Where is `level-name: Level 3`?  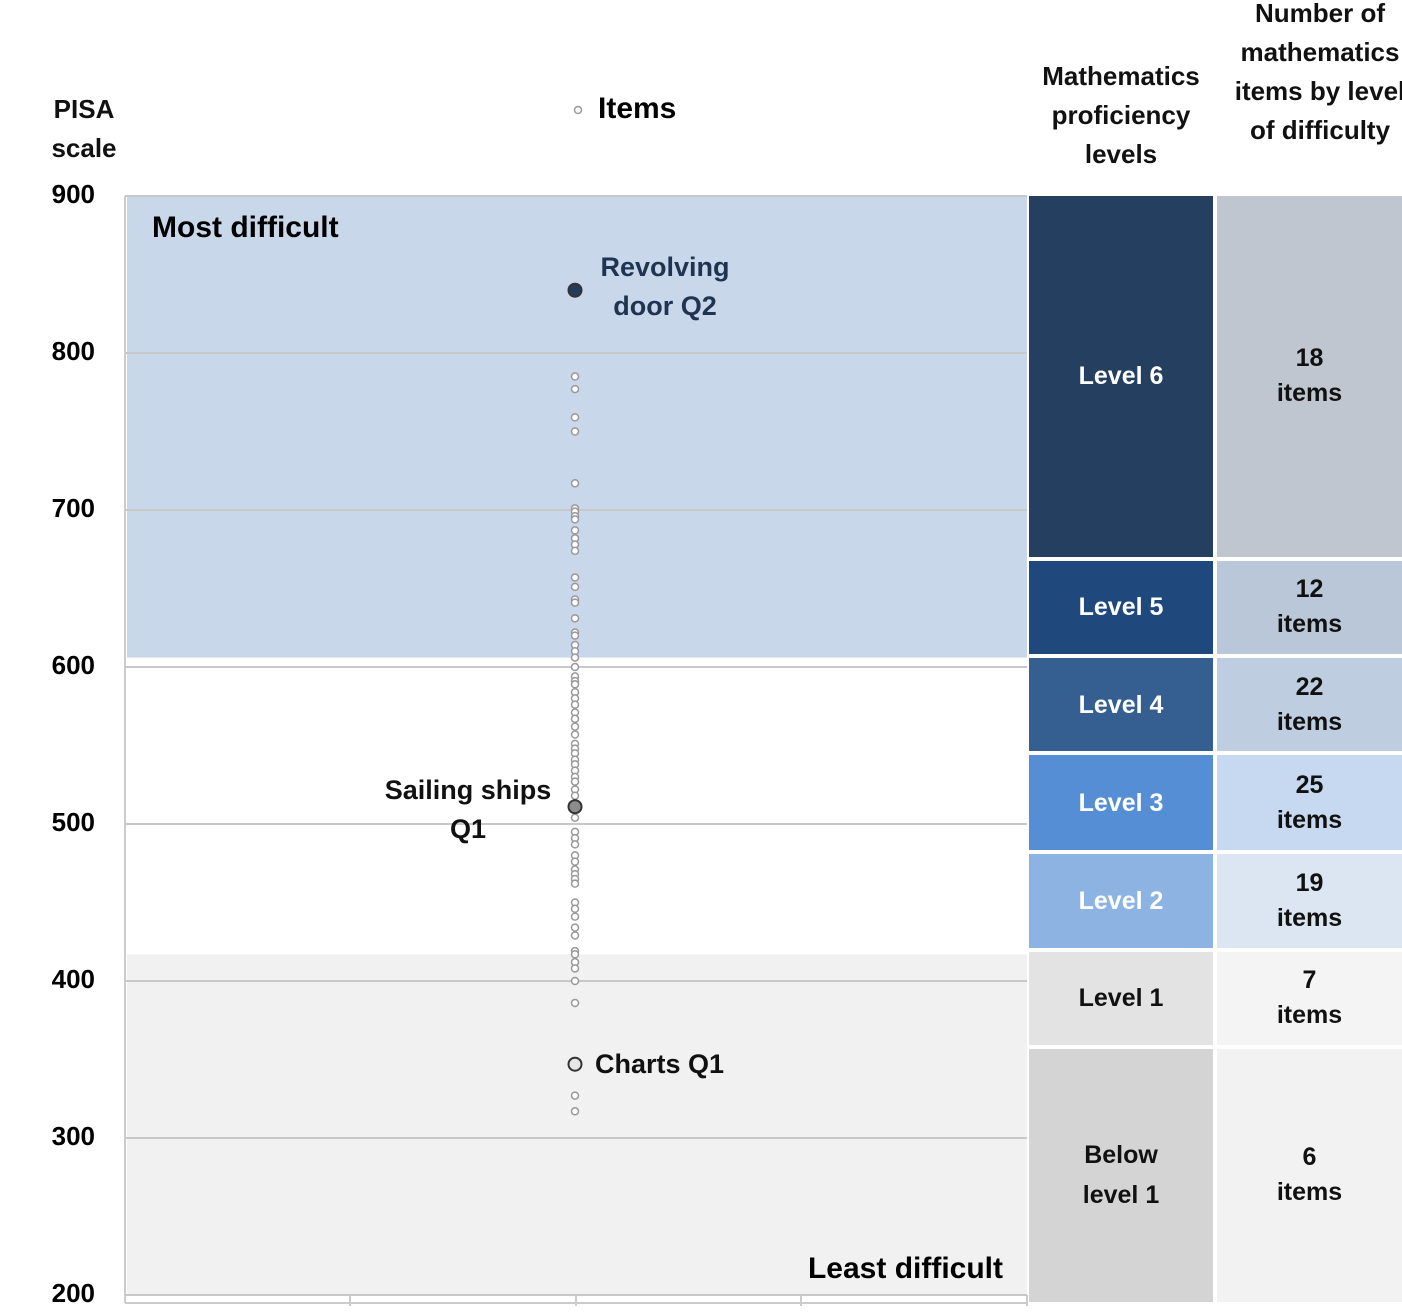
level-name: Level 3 is located at coordinates (1121, 802).